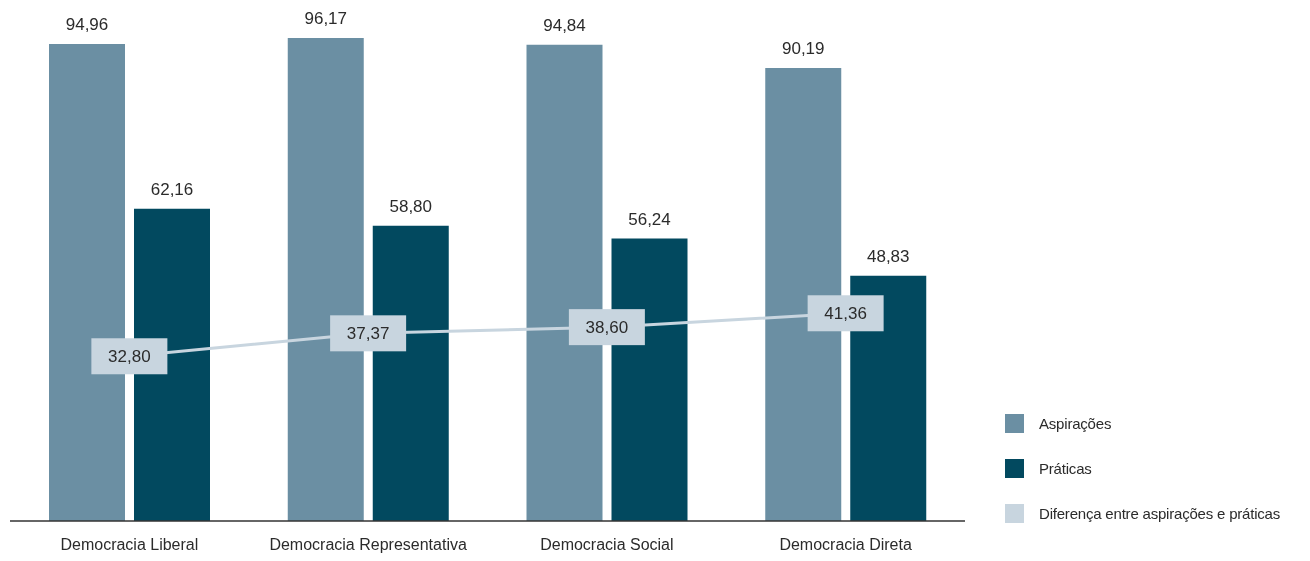 The image size is (1310, 561). What do you see at coordinates (172, 189) in the screenshot?
I see `data-label: 62,16` at bounding box center [172, 189].